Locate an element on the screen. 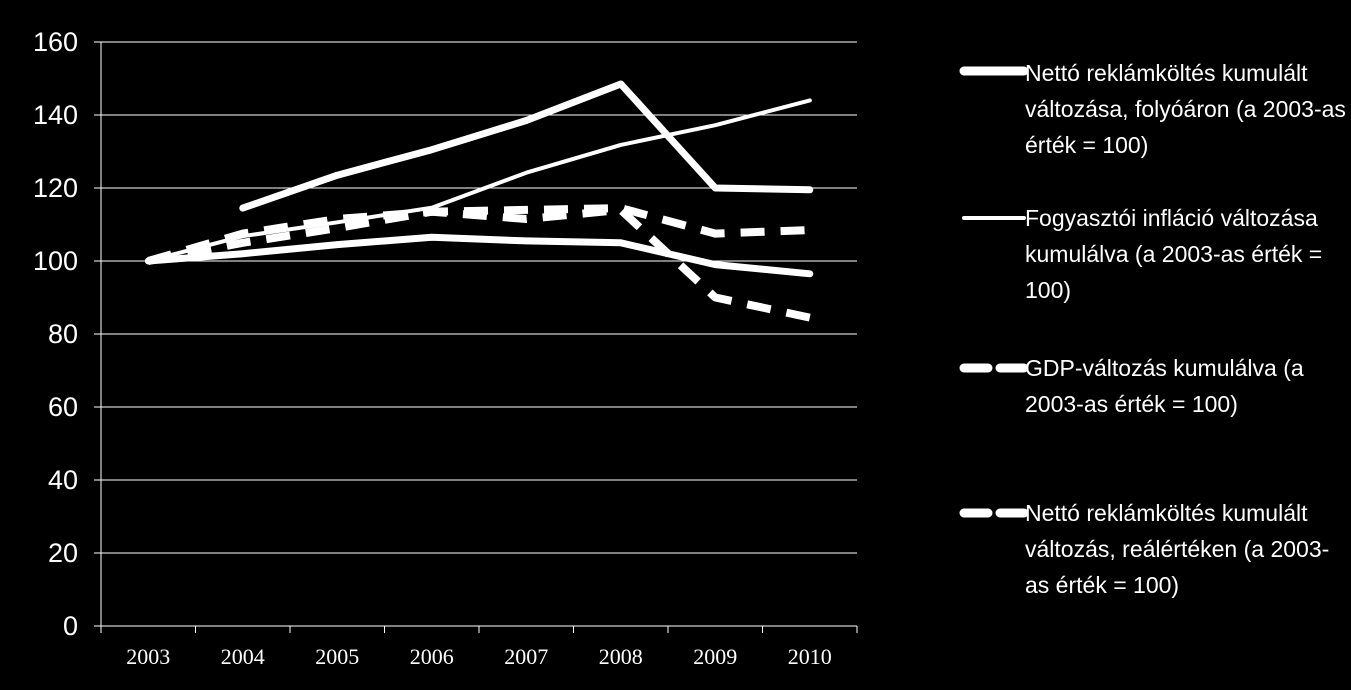 This screenshot has width=1351, height=690. legend-swatch-thick-solid is located at coordinates (994, 71).